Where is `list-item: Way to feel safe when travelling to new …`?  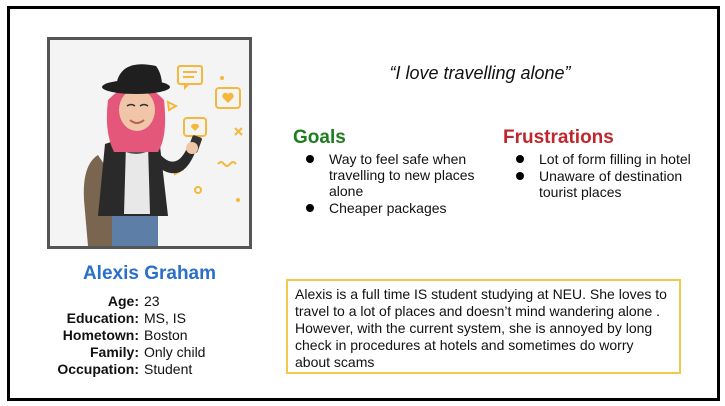 list-item: Way to feel safe when travelling to new … is located at coordinates (393, 175).